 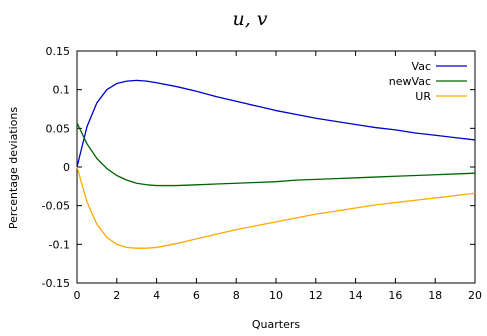 What do you see at coordinates (56, 206) in the screenshot?
I see `y-tick-label: -0.05` at bounding box center [56, 206].